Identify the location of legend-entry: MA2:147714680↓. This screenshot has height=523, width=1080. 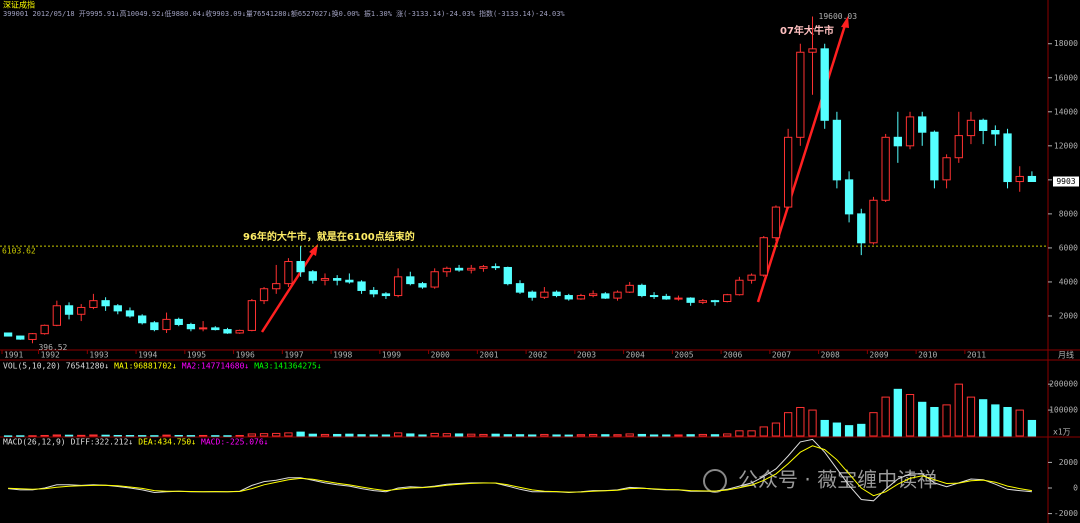
(215, 366).